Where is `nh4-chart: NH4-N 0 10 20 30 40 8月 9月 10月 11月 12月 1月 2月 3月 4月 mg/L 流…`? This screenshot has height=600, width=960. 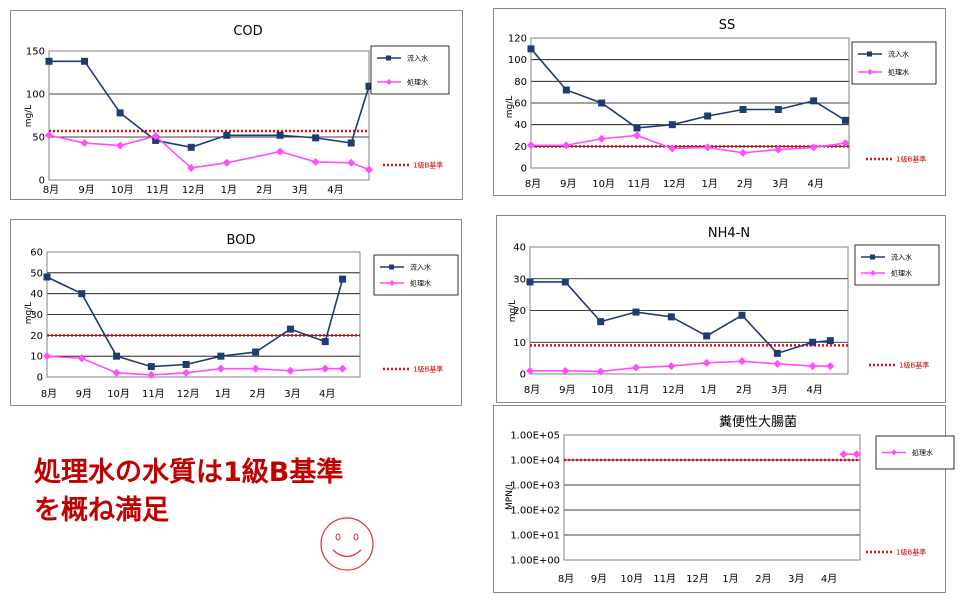 nh4-chart: NH4-N 0 10 20 30 40 8月 9月 10月 11月 12月 1月 2月 3月 4月 mg/L 流… is located at coordinates (724, 311).